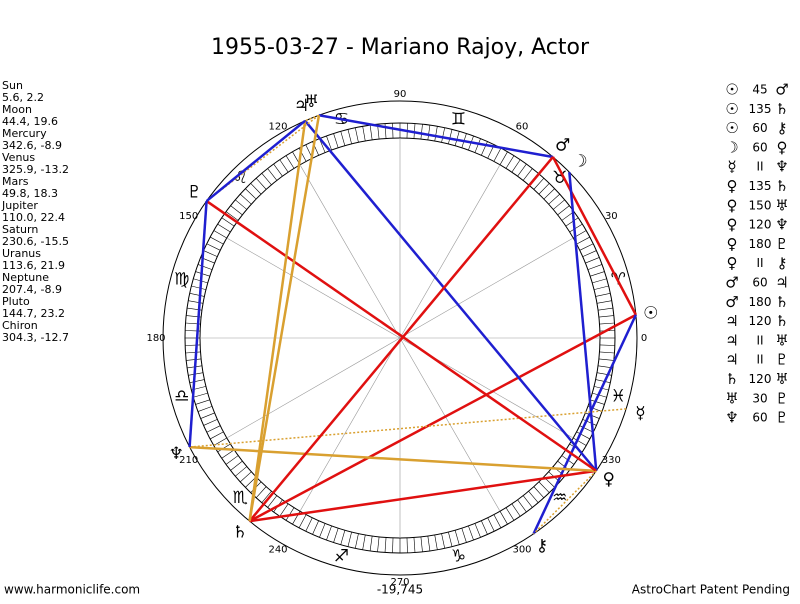 The image size is (800, 604). Describe the element at coordinates (731, 147) in the screenshot. I see `aspect-from: ☽` at that location.